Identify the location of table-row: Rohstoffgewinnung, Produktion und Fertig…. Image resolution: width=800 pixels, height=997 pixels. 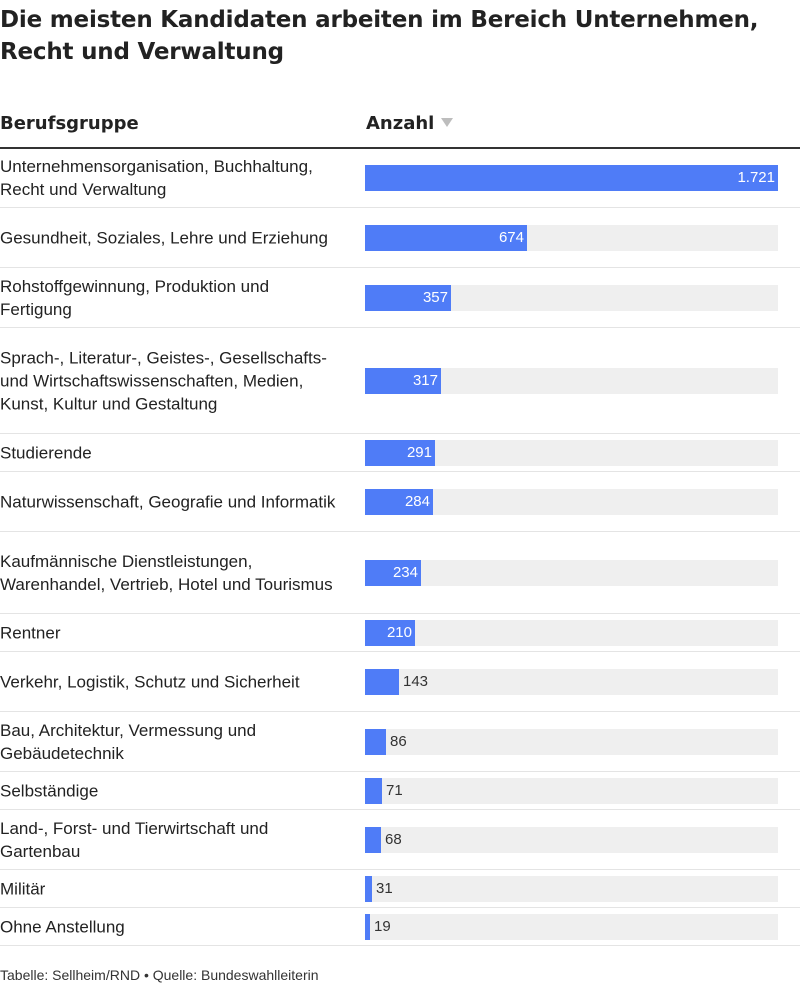
(400, 298).